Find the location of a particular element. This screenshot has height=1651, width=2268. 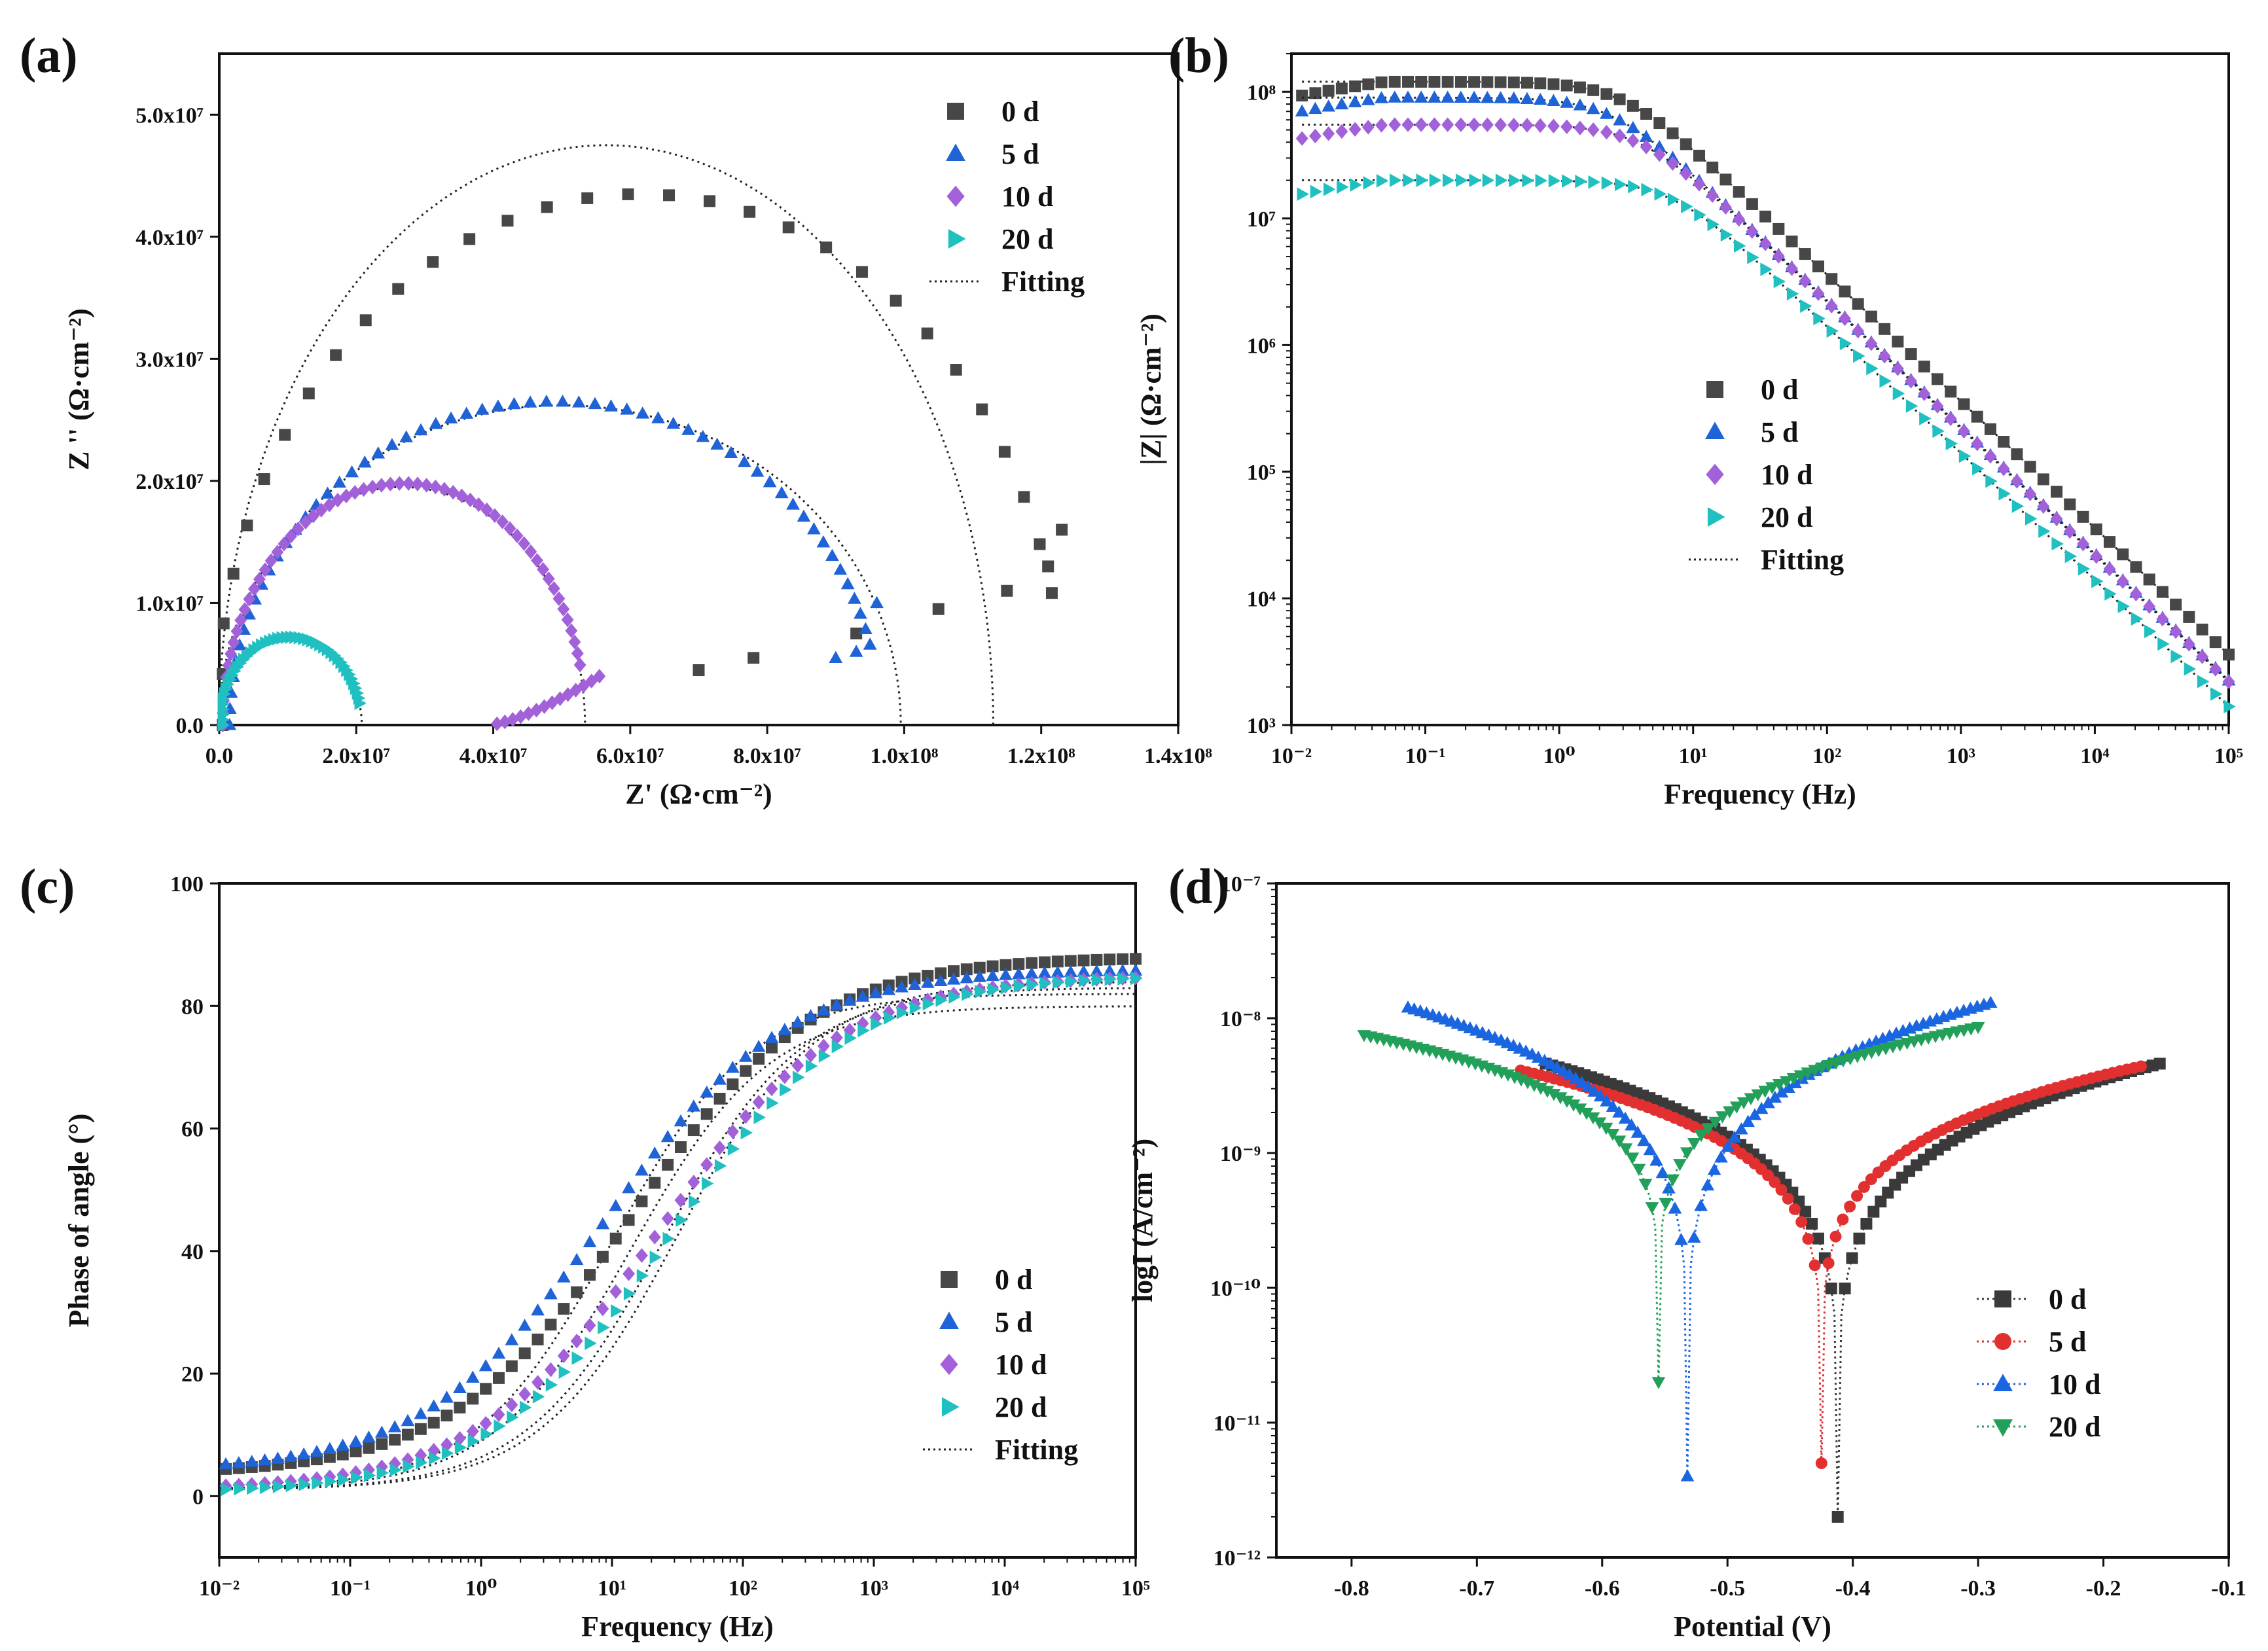

panel-c-ytick-label: 60 is located at coordinates (192, 1130).